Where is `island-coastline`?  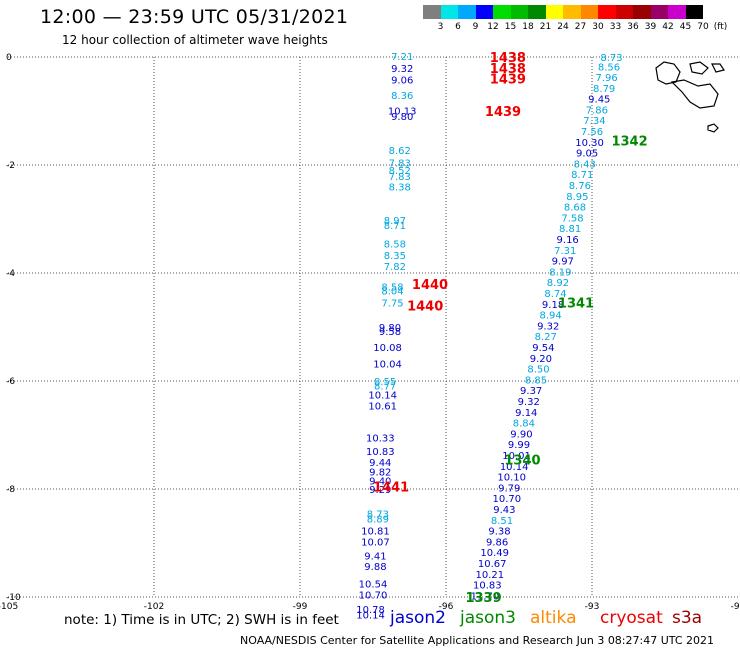 island-coastline is located at coordinates (690, 97).